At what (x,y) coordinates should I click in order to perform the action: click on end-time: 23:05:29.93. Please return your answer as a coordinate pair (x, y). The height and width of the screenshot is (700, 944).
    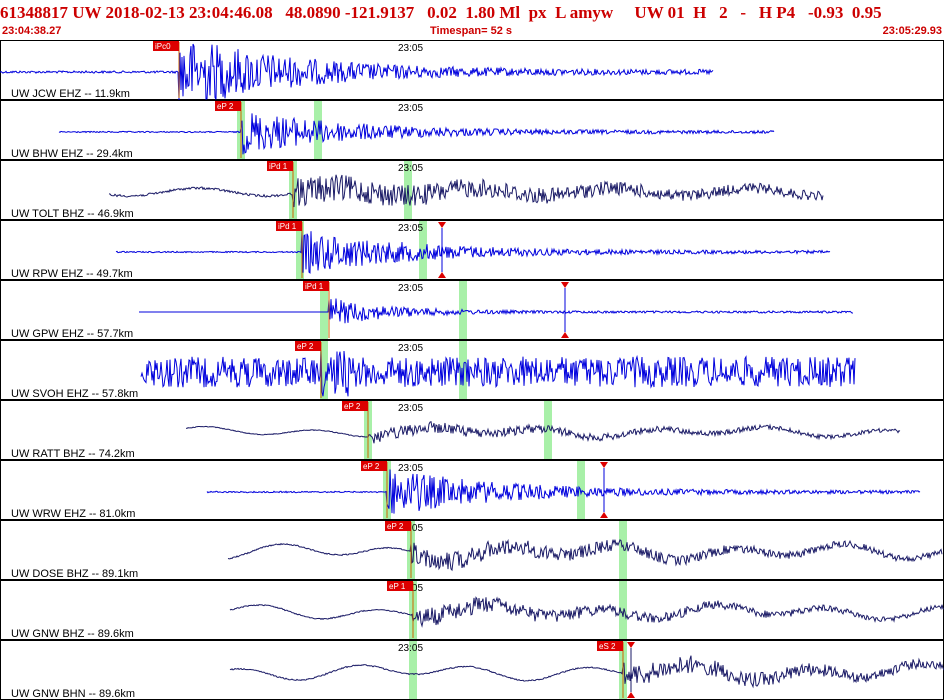
    Looking at the image, I should click on (912, 31).